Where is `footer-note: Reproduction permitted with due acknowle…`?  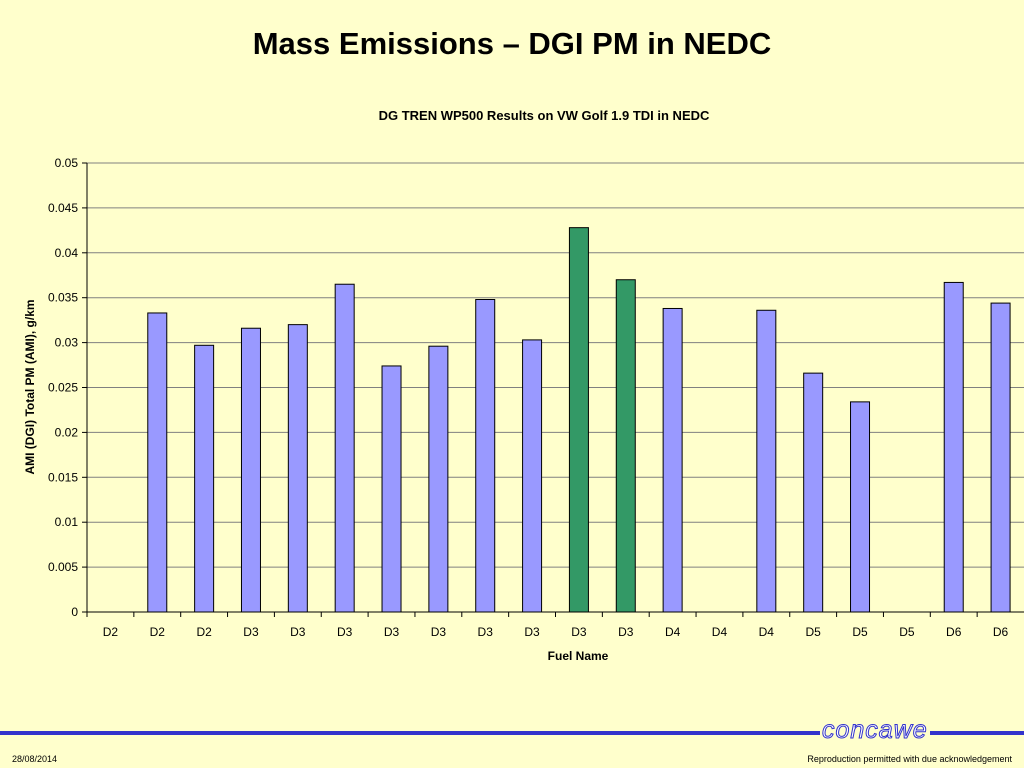
footer-note: Reproduction permitted with due acknowle… is located at coordinates (909, 759).